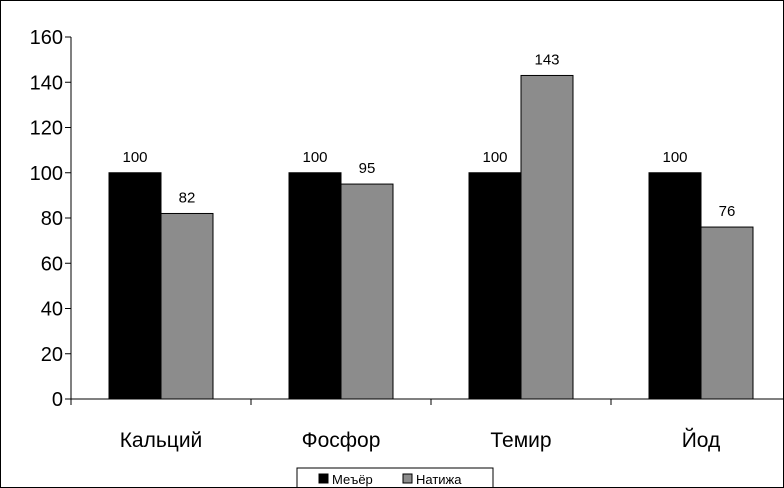  I want to click on y-tick-label: 160, so click(46, 38).